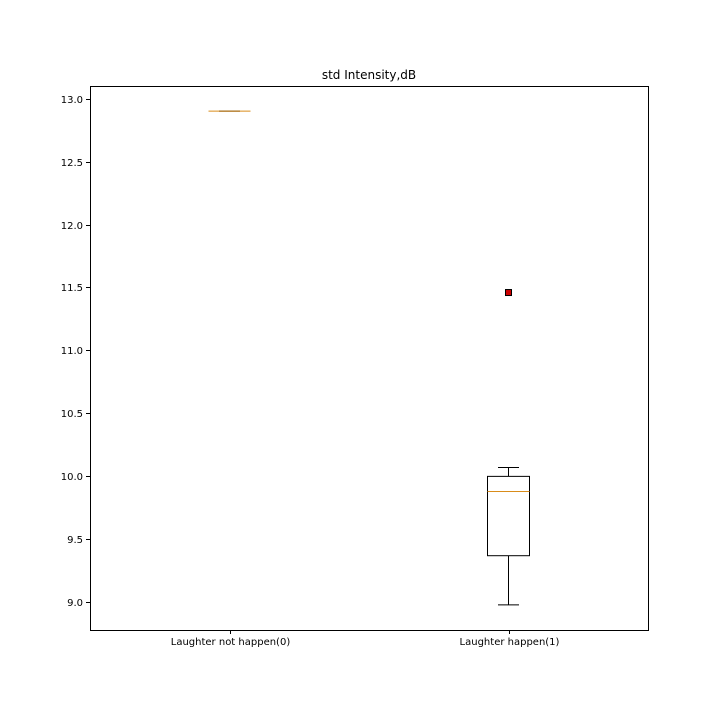 The width and height of the screenshot is (720, 720). I want to click on x-tick-label: Laughter not happen(0), so click(231, 642).